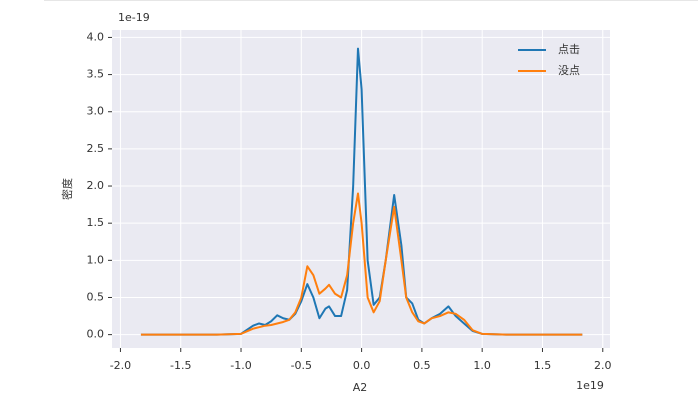 Image resolution: width=698 pixels, height=407 pixels. What do you see at coordinates (422, 365) in the screenshot?
I see `x-tick-label: 0.5` at bounding box center [422, 365].